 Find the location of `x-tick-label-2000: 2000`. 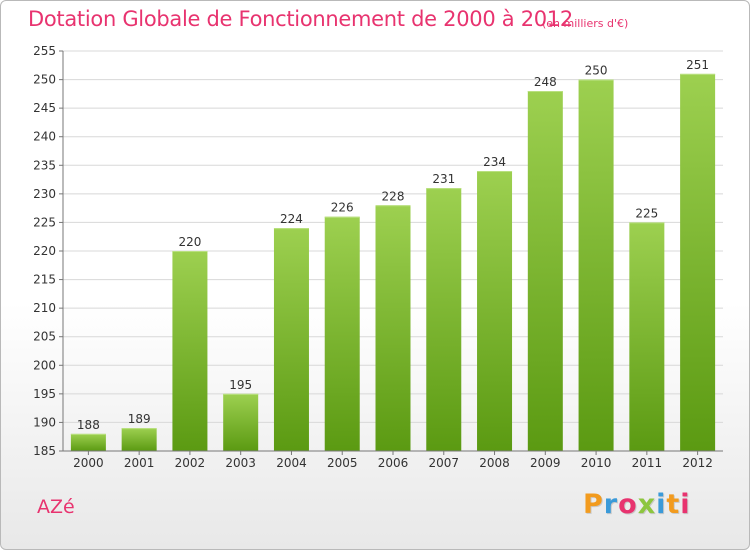

x-tick-label-2000: 2000 is located at coordinates (88, 463).